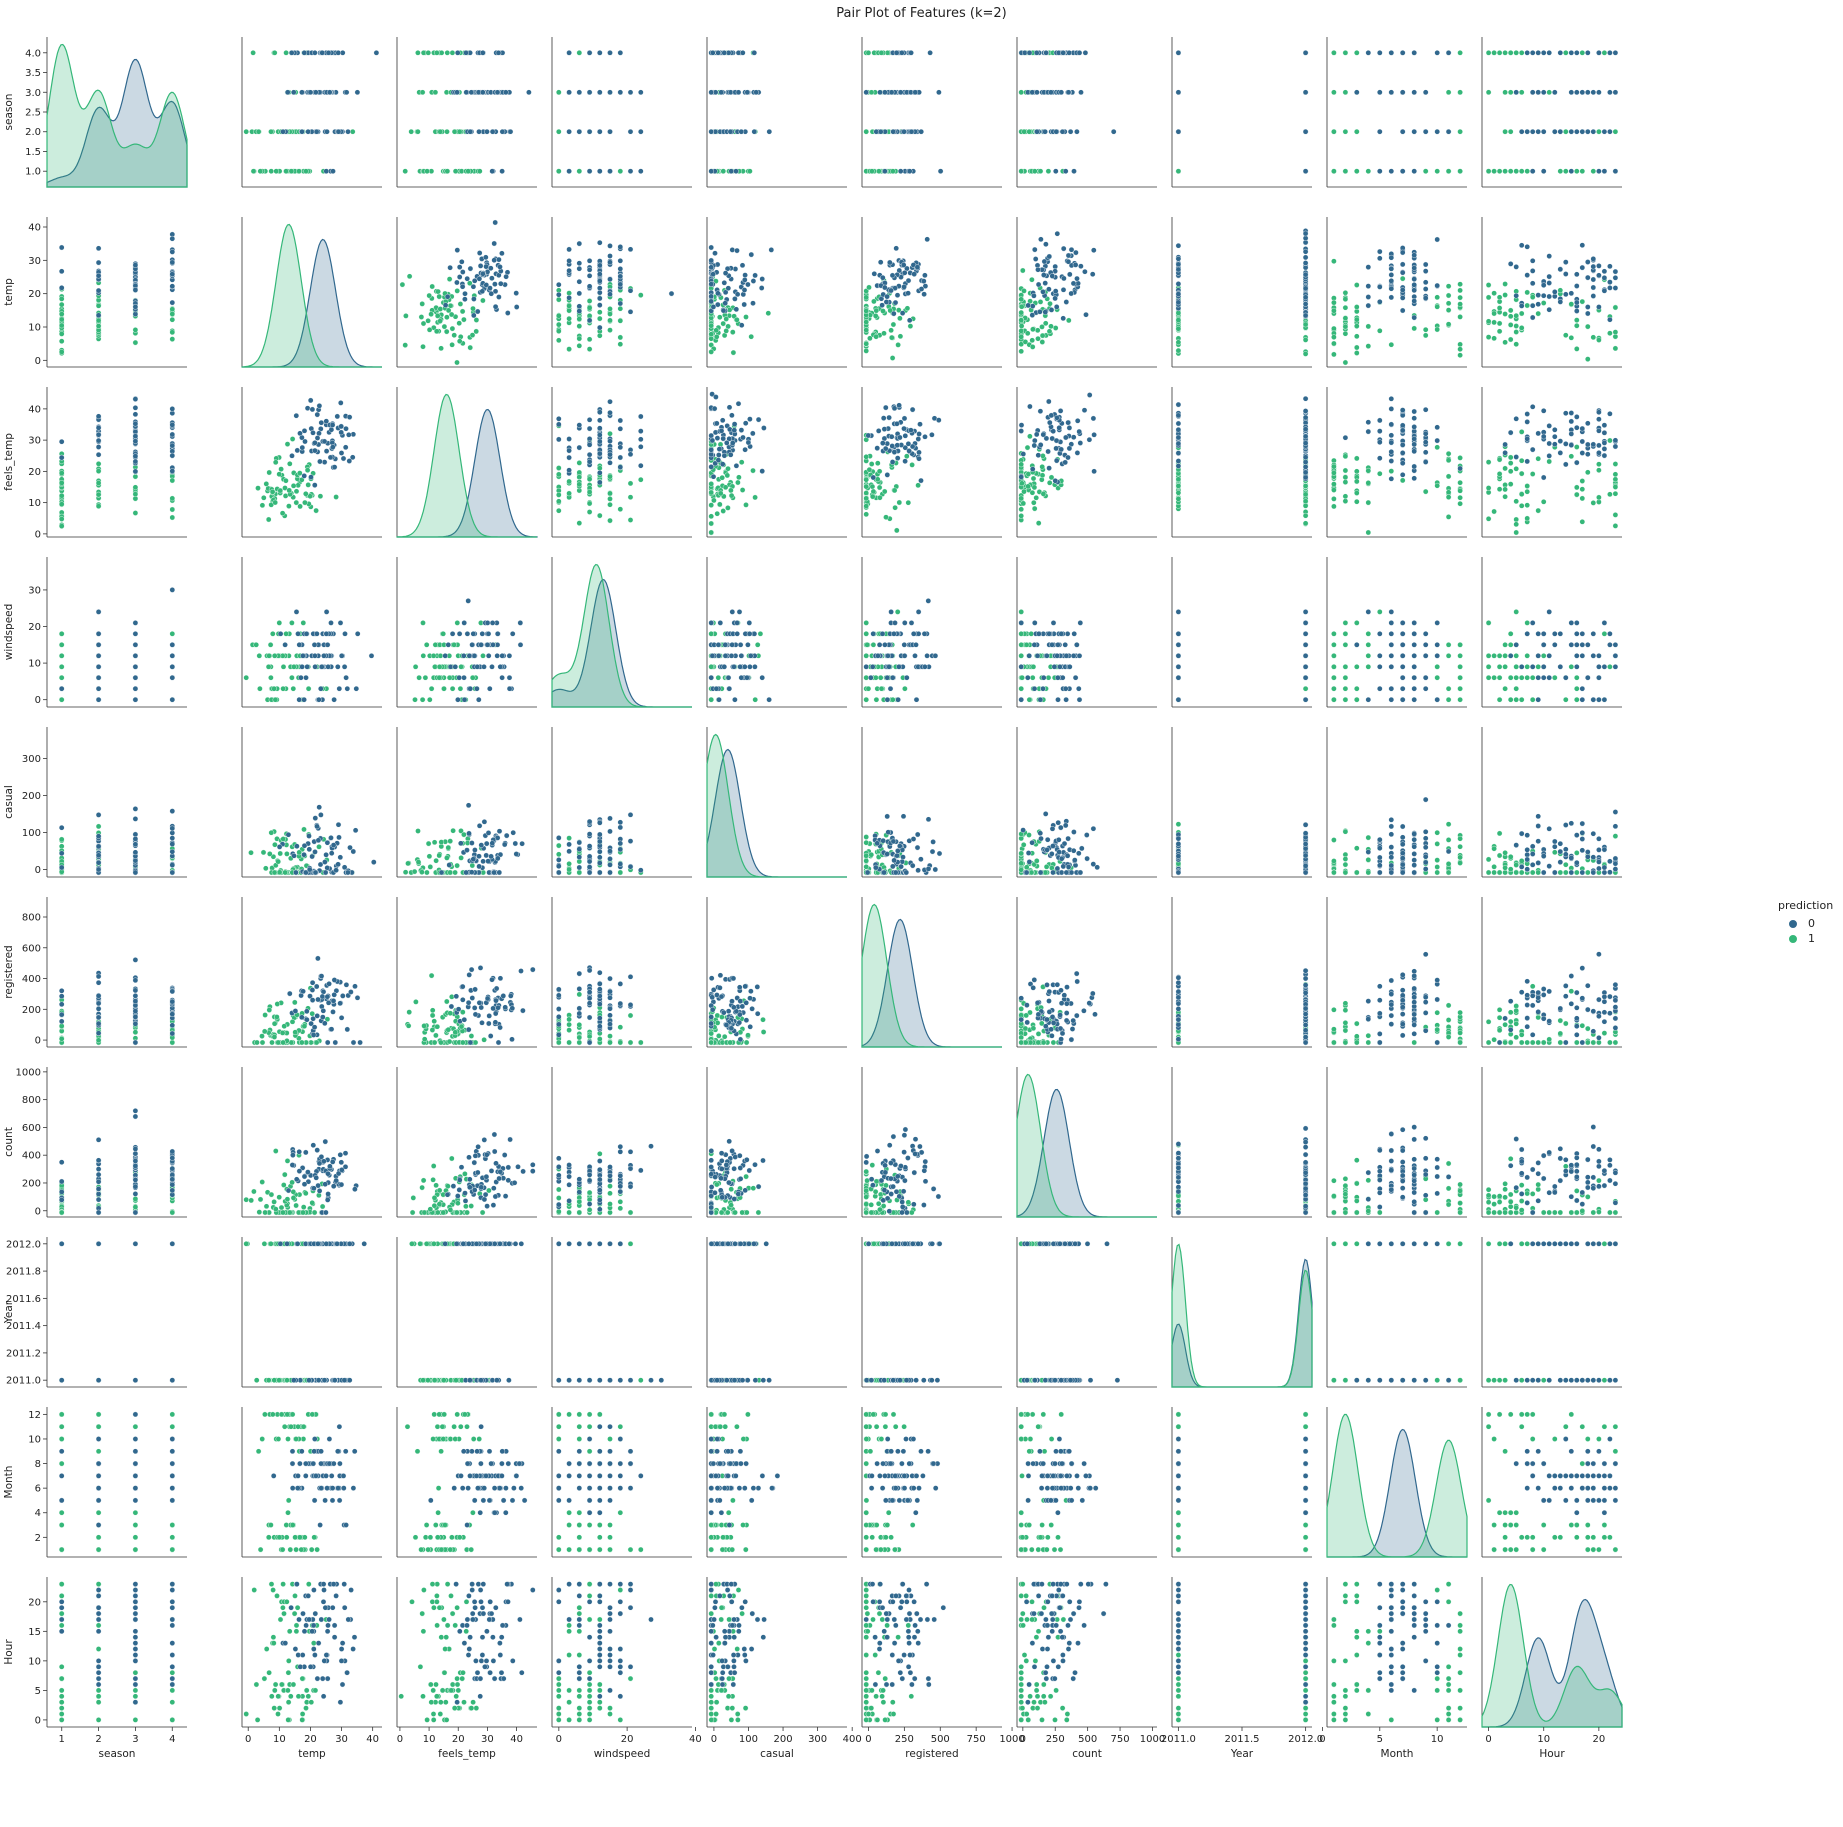 This screenshot has width=1843, height=1827. Describe the element at coordinates (467, 292) in the screenshot. I see `panel-temp-vs-feels_temp` at that location.